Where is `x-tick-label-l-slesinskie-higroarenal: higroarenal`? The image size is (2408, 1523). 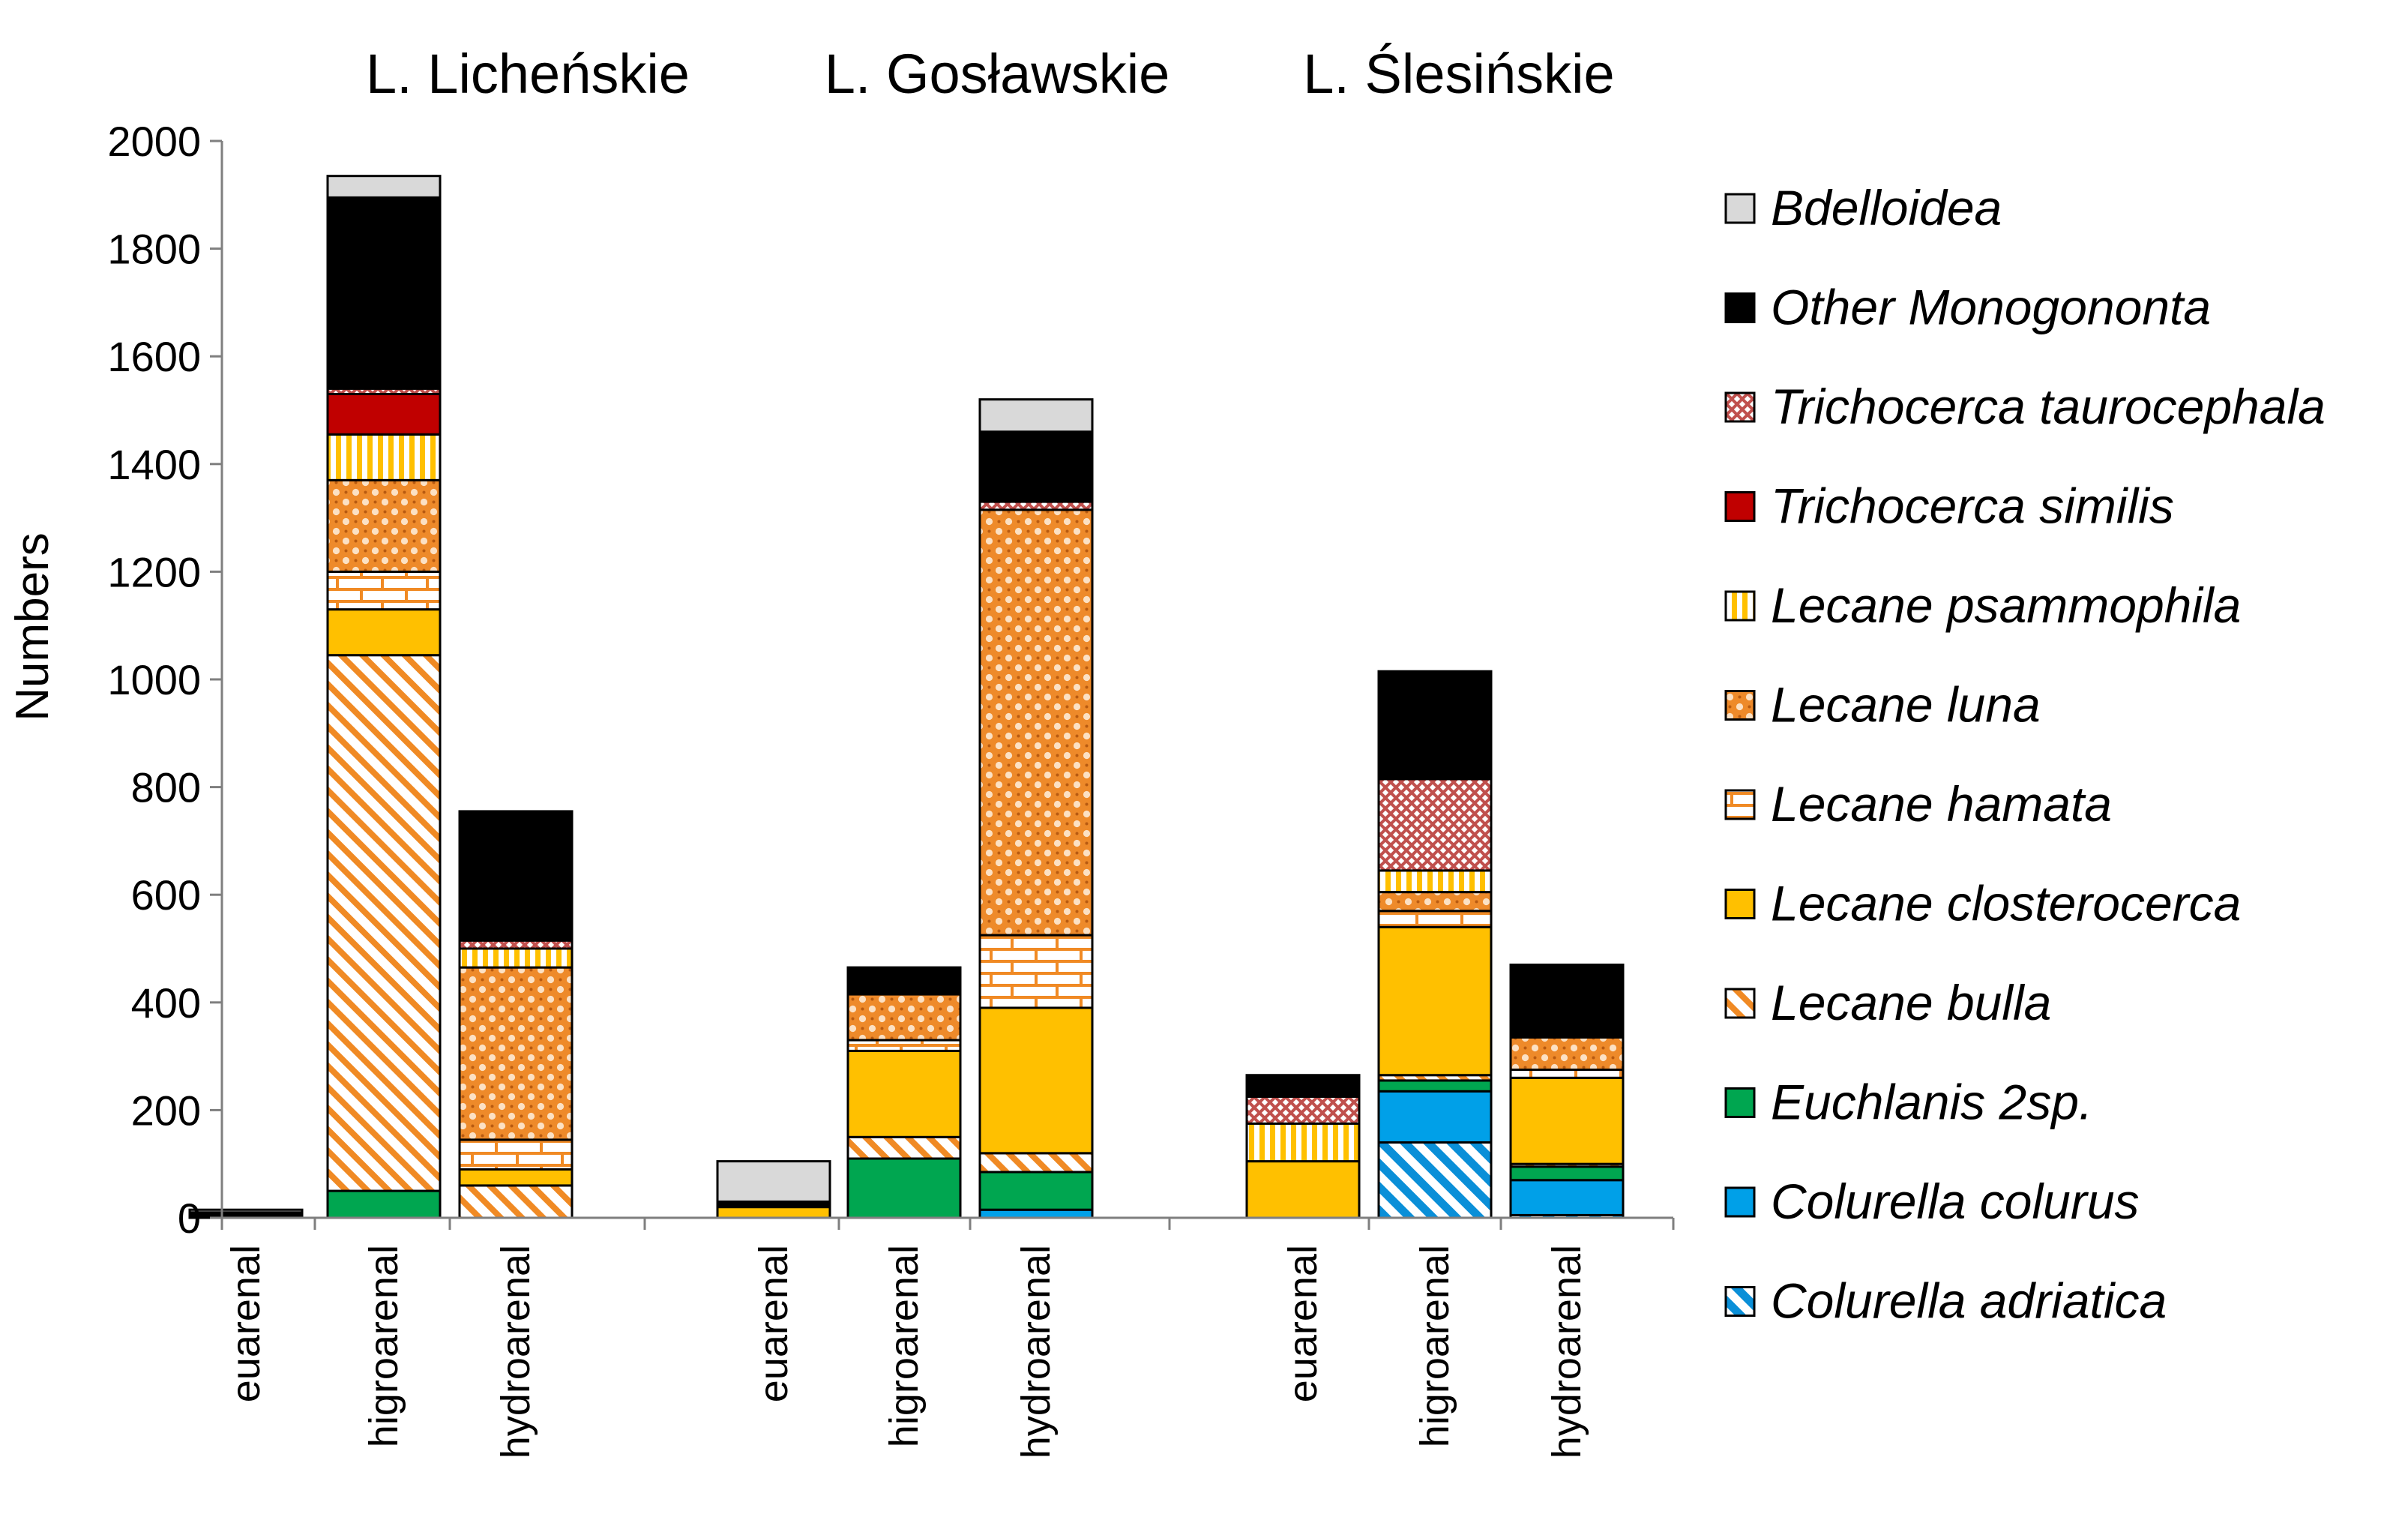
x-tick-label-l-slesinskie-higroarenal: higroarenal is located at coordinates (1434, 1346).